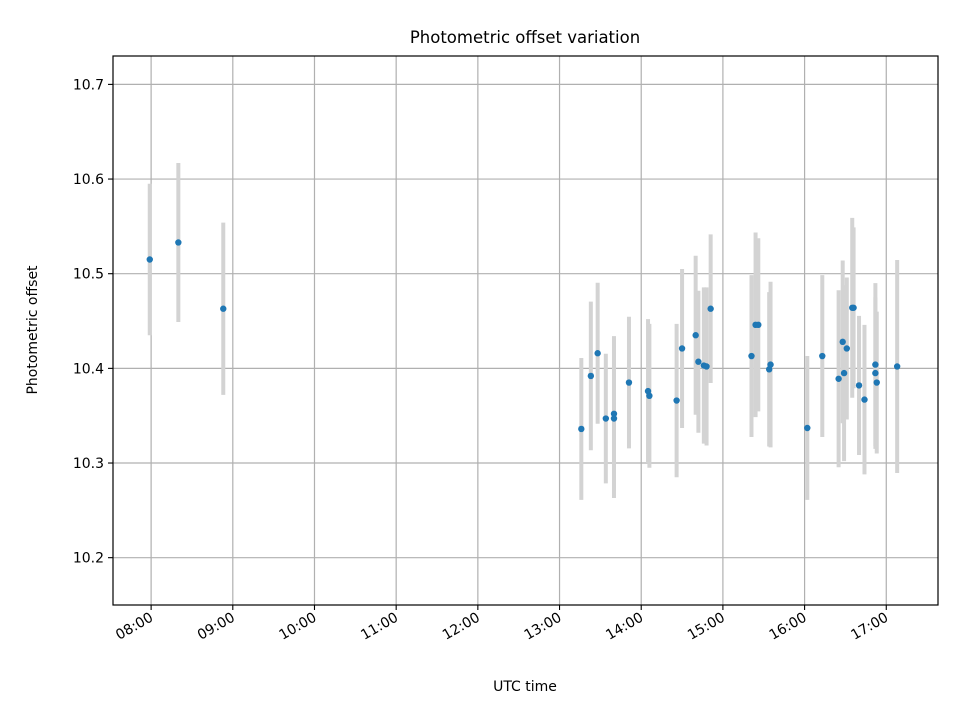 The width and height of the screenshot is (960, 720). Describe the element at coordinates (33, 330) in the screenshot. I see `y-axis-label: Photometric offset` at that location.